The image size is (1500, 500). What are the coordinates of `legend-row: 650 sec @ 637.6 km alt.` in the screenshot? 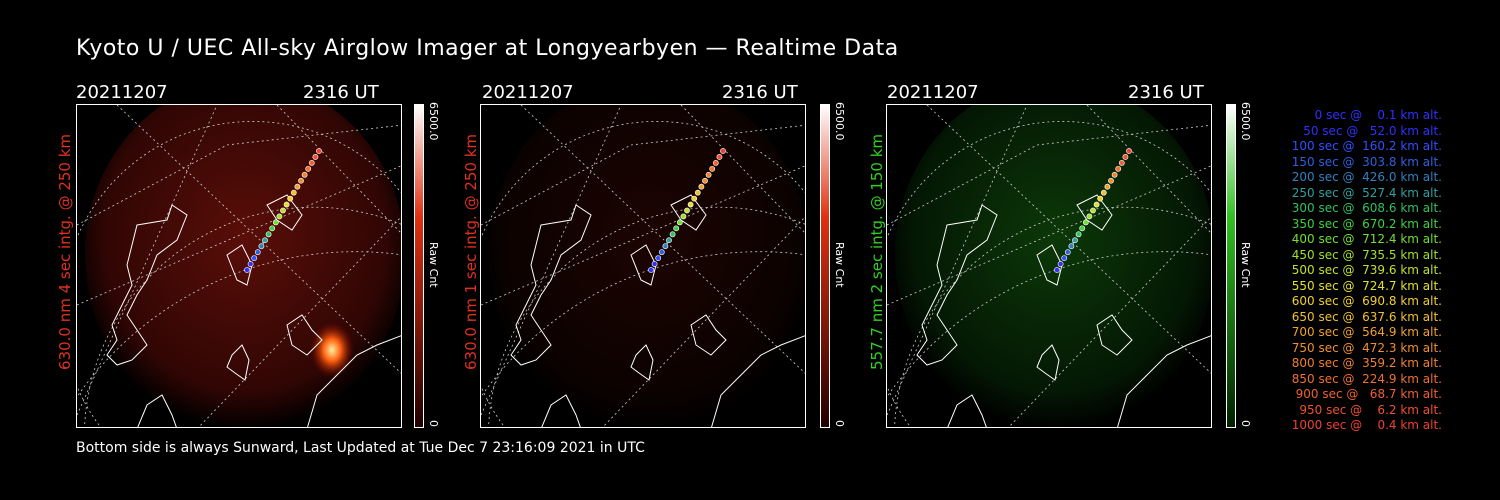 It's located at (1364, 316).